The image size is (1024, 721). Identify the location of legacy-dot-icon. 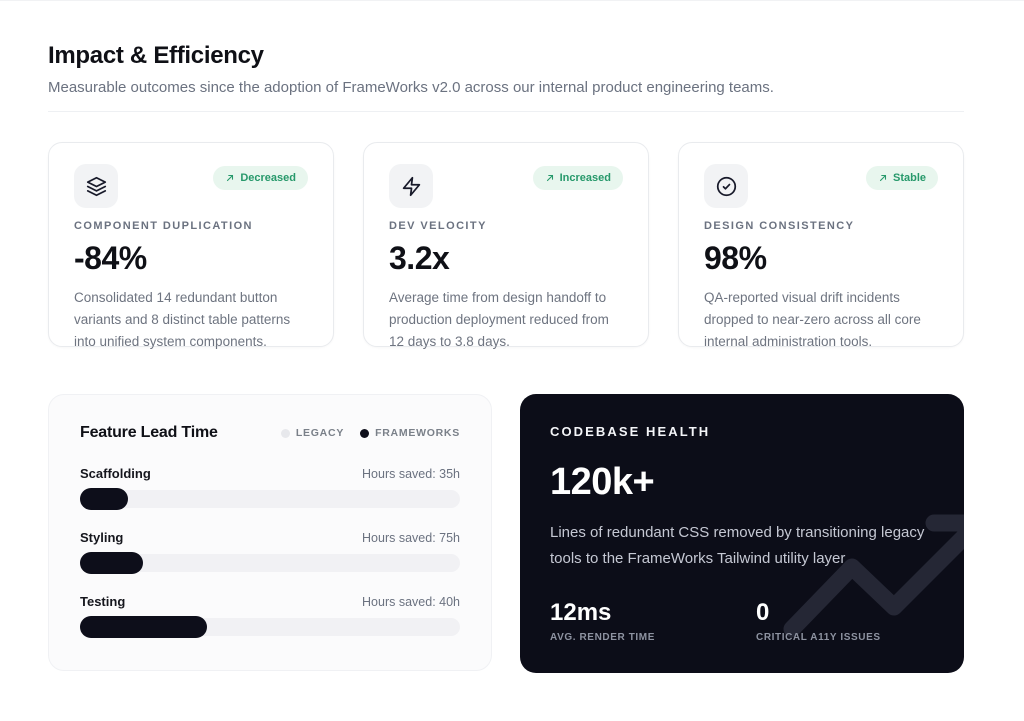
(285, 433).